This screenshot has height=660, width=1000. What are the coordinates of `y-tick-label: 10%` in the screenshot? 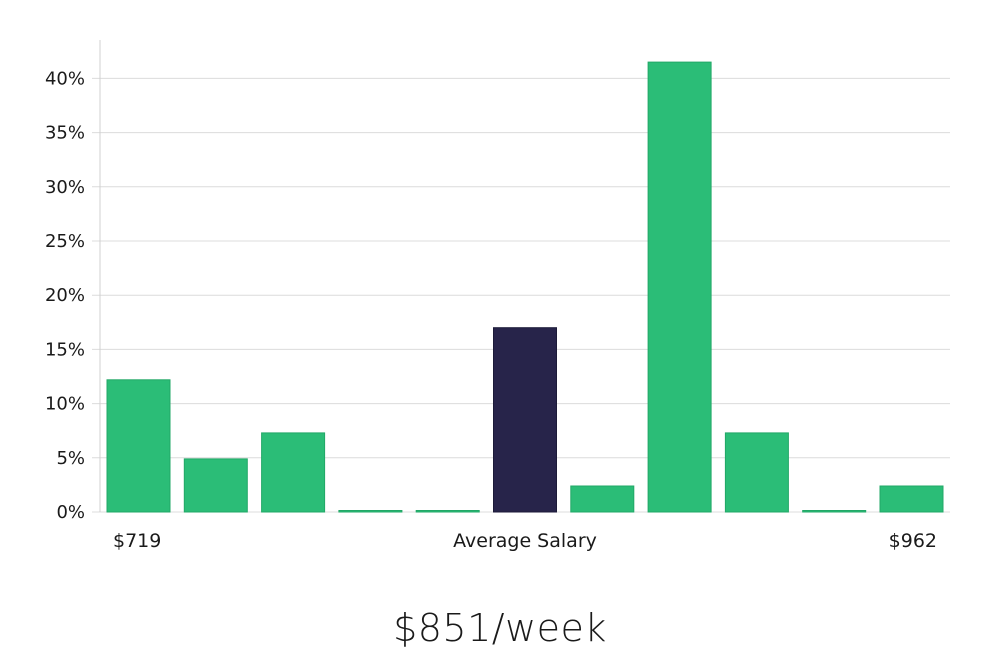 It's located at (65, 404).